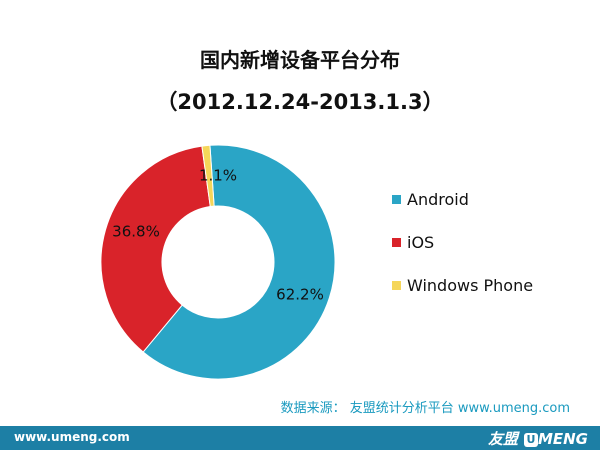  I want to click on legend-label-ios: iOS, so click(421, 242).